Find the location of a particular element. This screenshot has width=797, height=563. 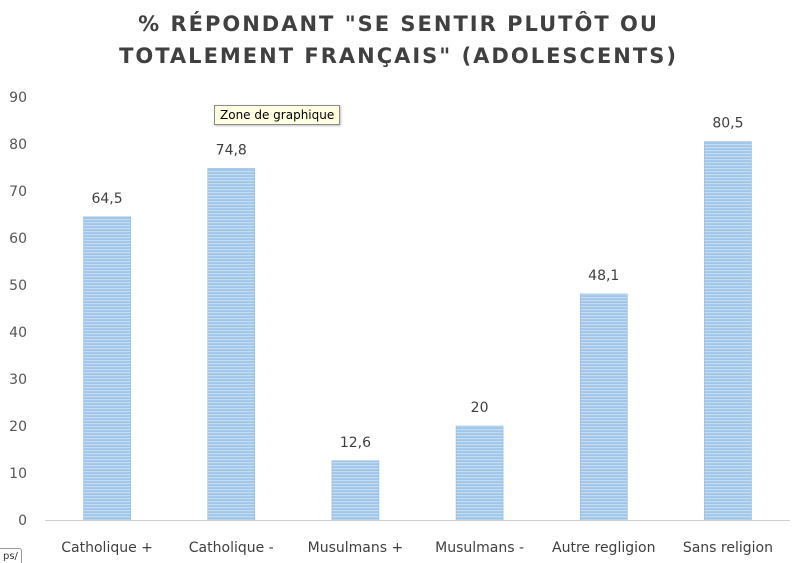

y-tick-label: 20 is located at coordinates (18, 427).